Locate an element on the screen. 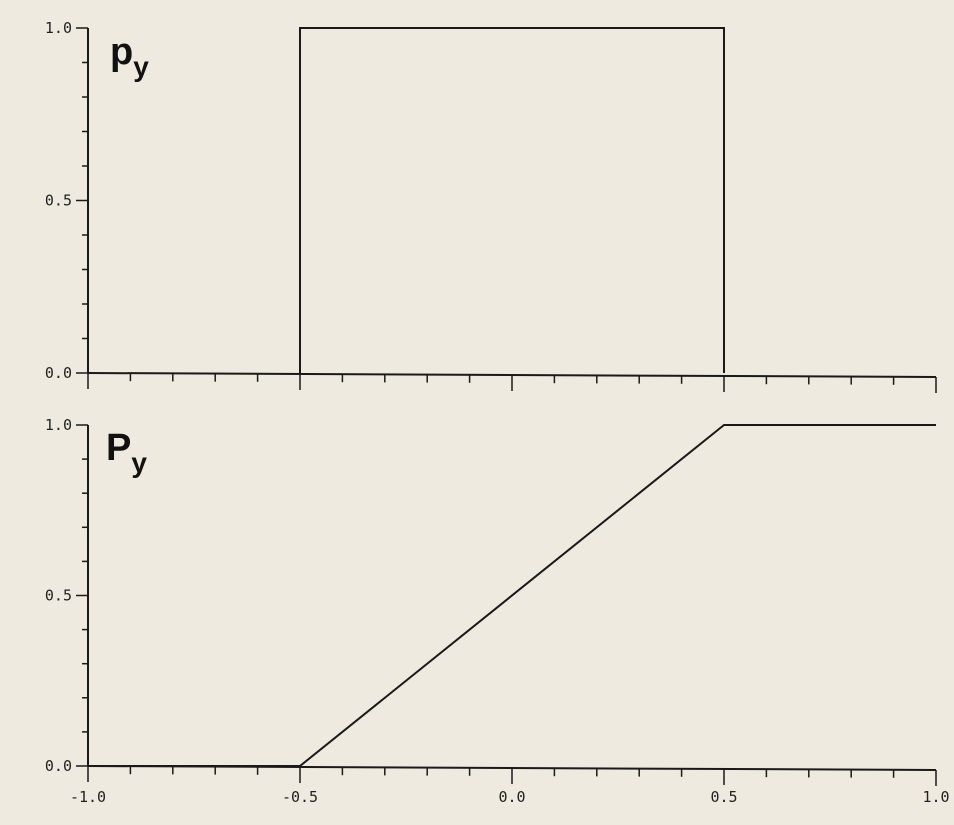 This screenshot has width=954, height=825. panel-label-distribution: Py is located at coordinates (126, 452).